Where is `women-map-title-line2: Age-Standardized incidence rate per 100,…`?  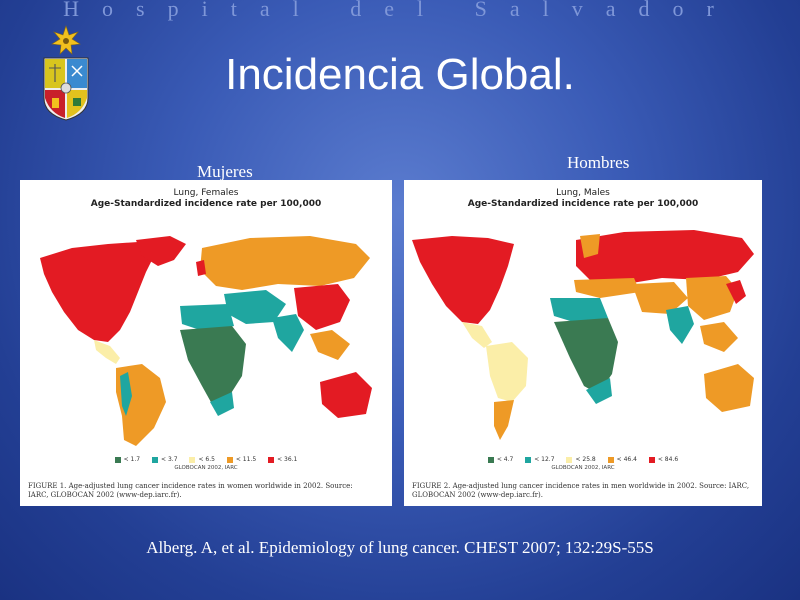
women-map-title-line2: Age-Standardized incidence rate per 100,… is located at coordinates (206, 204).